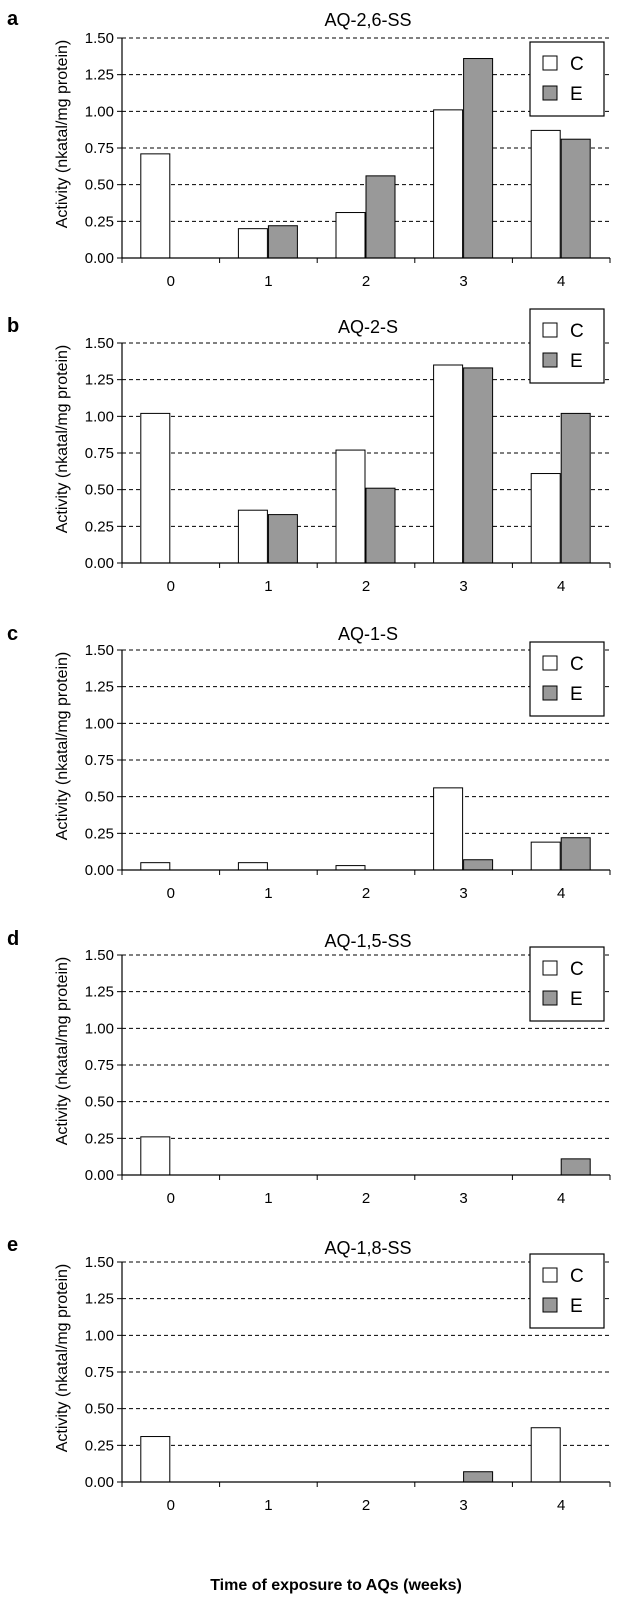  I want to click on panel-letter: e, so click(12, 1245).